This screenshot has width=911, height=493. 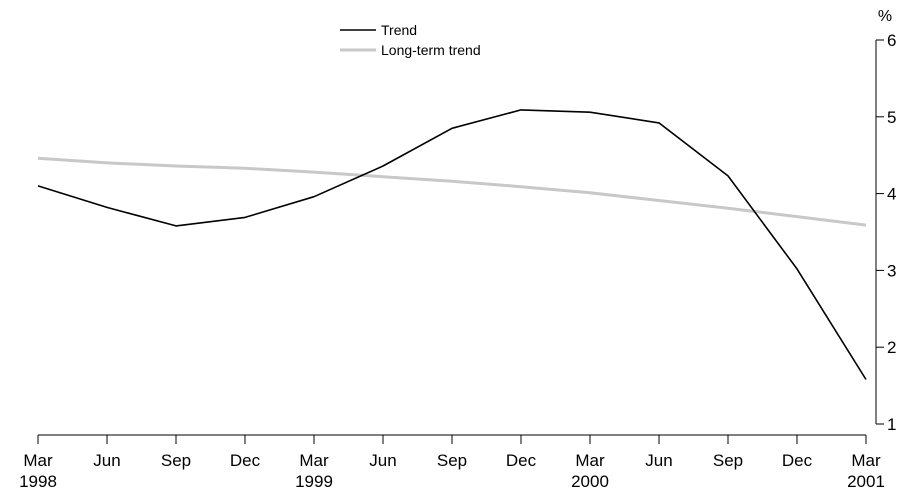 What do you see at coordinates (866, 481) in the screenshot?
I see `x-year-label: 2001` at bounding box center [866, 481].